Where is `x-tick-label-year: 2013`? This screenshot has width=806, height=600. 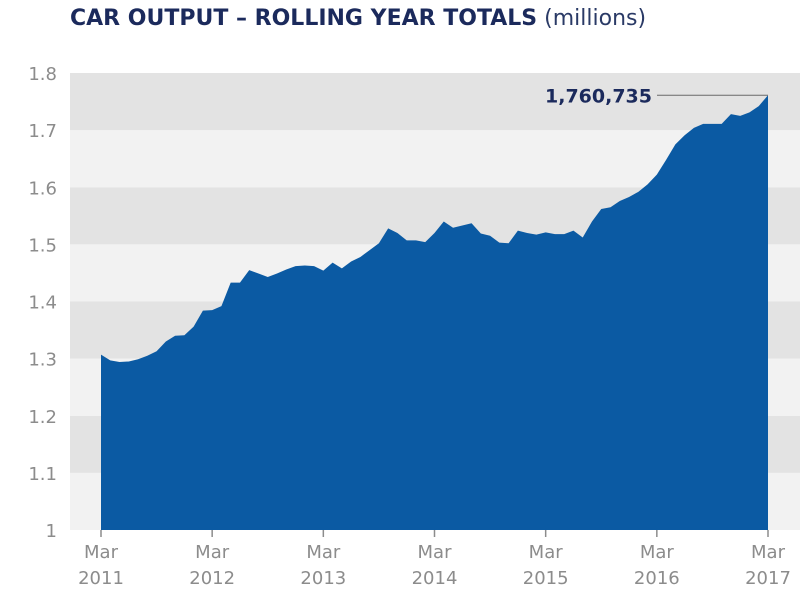
x-tick-label-year: 2013 is located at coordinates (323, 578).